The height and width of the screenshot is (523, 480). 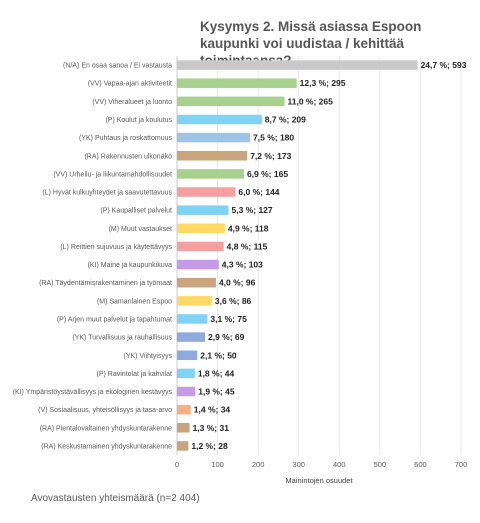 I want to click on category-label: (L) Reittien sujuvuus ja käytettävyys, so click(x=116, y=247).